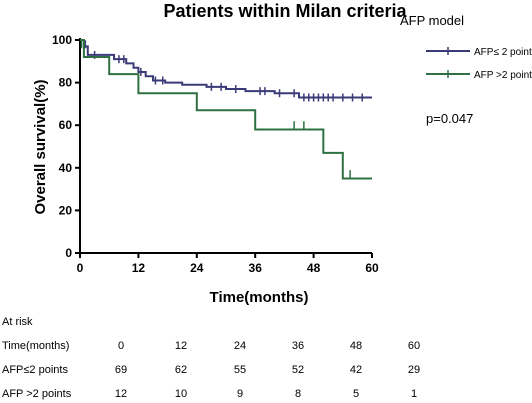  I want to click on series-1-curve, so click(226, 69).